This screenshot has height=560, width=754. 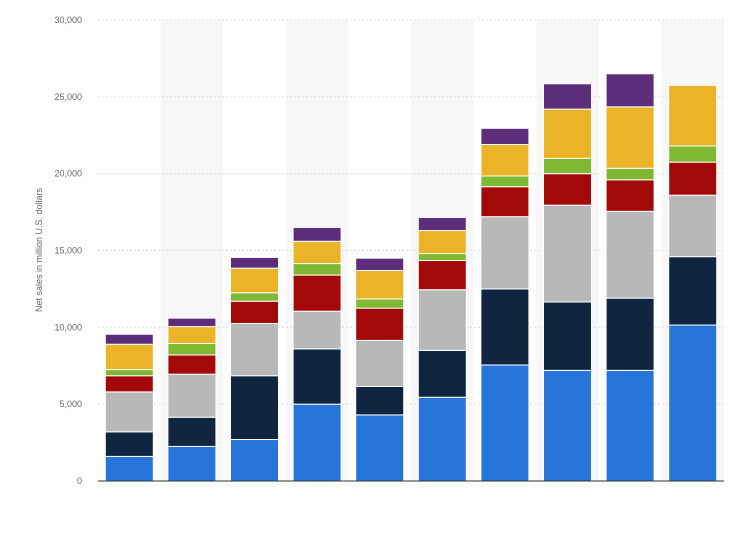 What do you see at coordinates (68, 327) in the screenshot?
I see `y-tick-label: 10,000` at bounding box center [68, 327].